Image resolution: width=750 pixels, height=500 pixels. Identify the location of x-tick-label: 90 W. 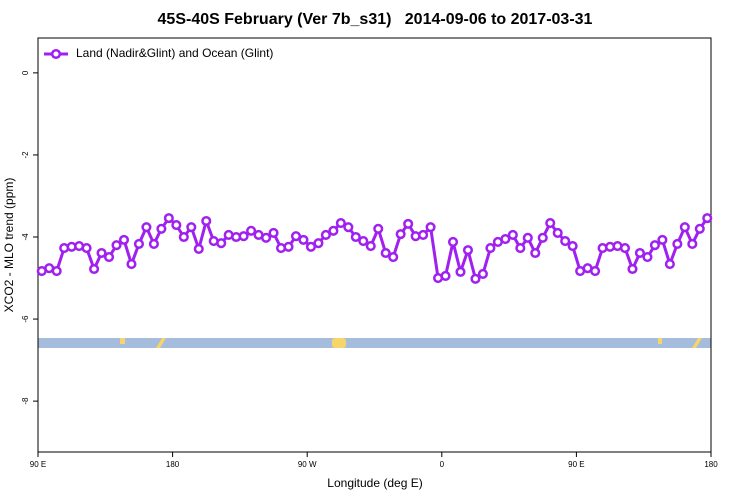
(307, 464).